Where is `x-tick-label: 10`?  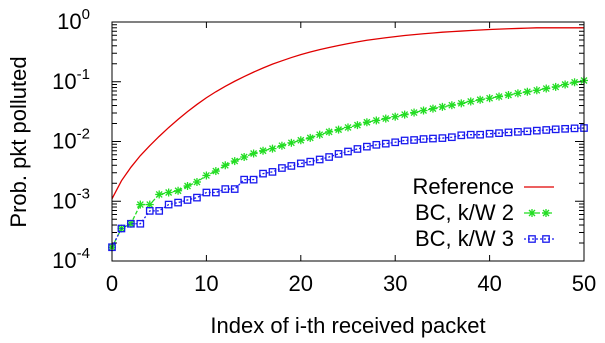
x-tick-label: 10 is located at coordinates (206, 283).